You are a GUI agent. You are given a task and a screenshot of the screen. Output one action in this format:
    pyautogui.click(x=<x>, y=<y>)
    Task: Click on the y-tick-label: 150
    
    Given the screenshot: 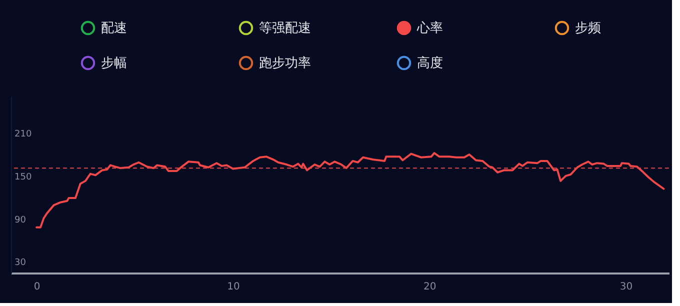 What is the action you would take?
    pyautogui.click(x=23, y=177)
    